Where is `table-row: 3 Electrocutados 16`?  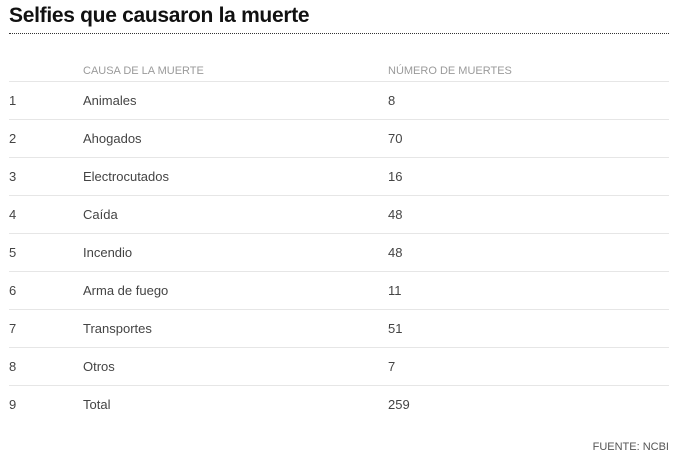 table-row: 3 Electrocutados 16 is located at coordinates (339, 176).